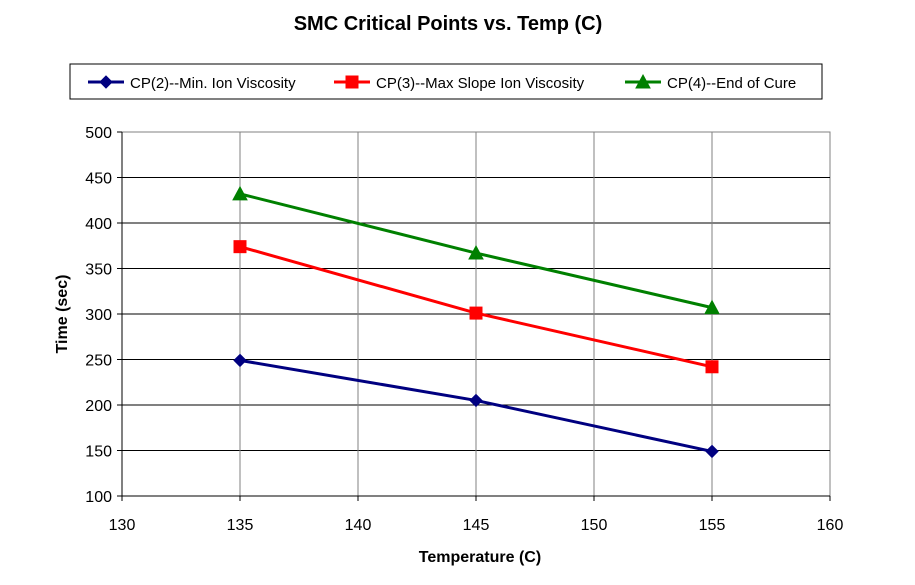 The height and width of the screenshot is (585, 915). Describe the element at coordinates (480, 83) in the screenshot. I see `legend-label: CP(3)--Max Slope Ion Viscosity` at that location.